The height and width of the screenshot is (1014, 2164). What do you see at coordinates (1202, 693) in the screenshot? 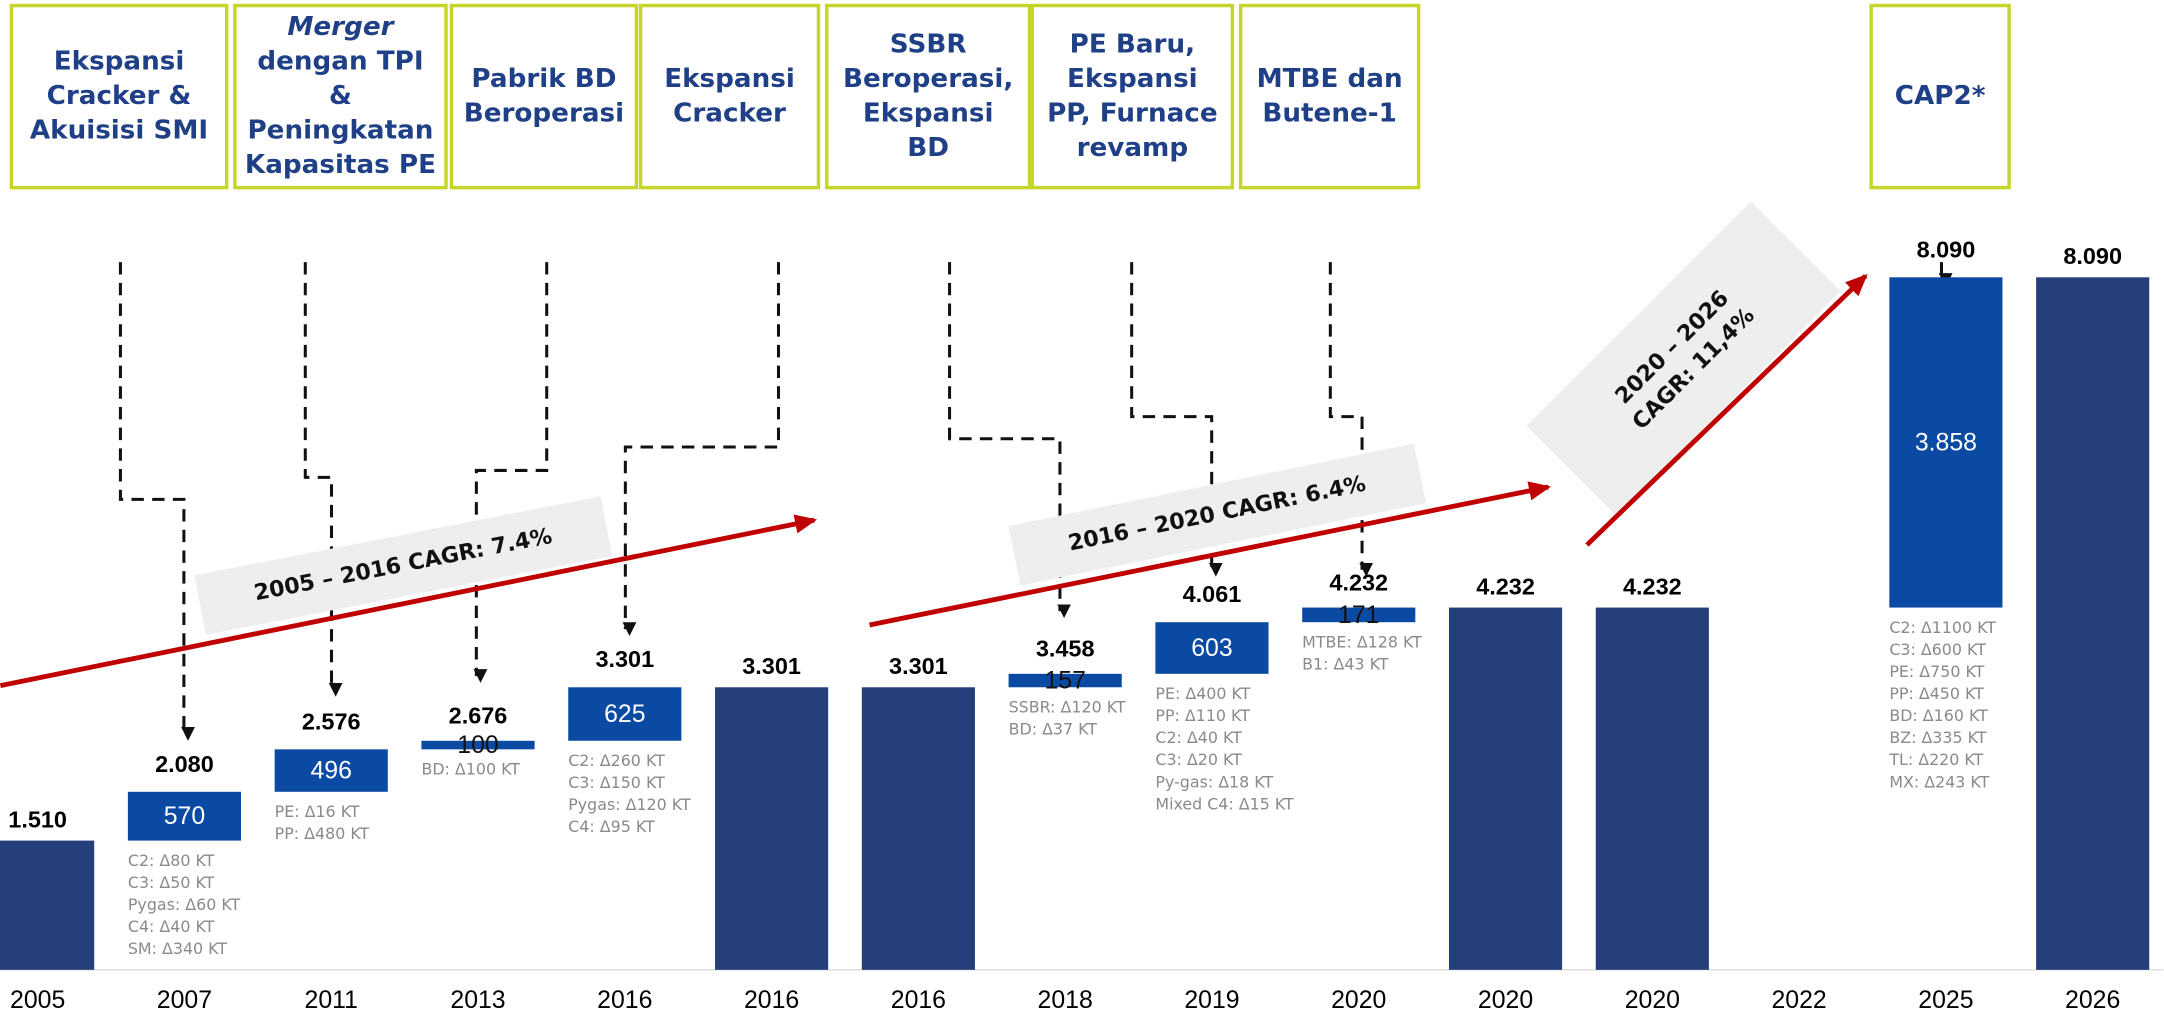
I see `note: PE: Δ400 KT` at bounding box center [1202, 693].